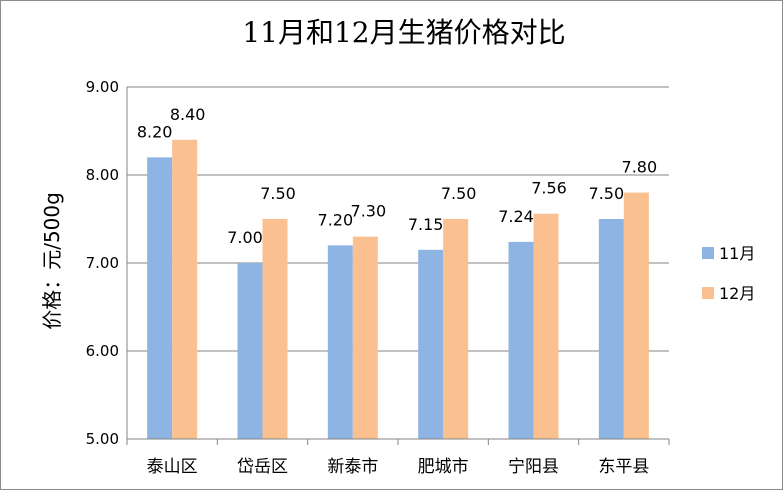 The width and height of the screenshot is (783, 491). What do you see at coordinates (262, 467) in the screenshot?
I see `category-label: 岱岳区` at bounding box center [262, 467].